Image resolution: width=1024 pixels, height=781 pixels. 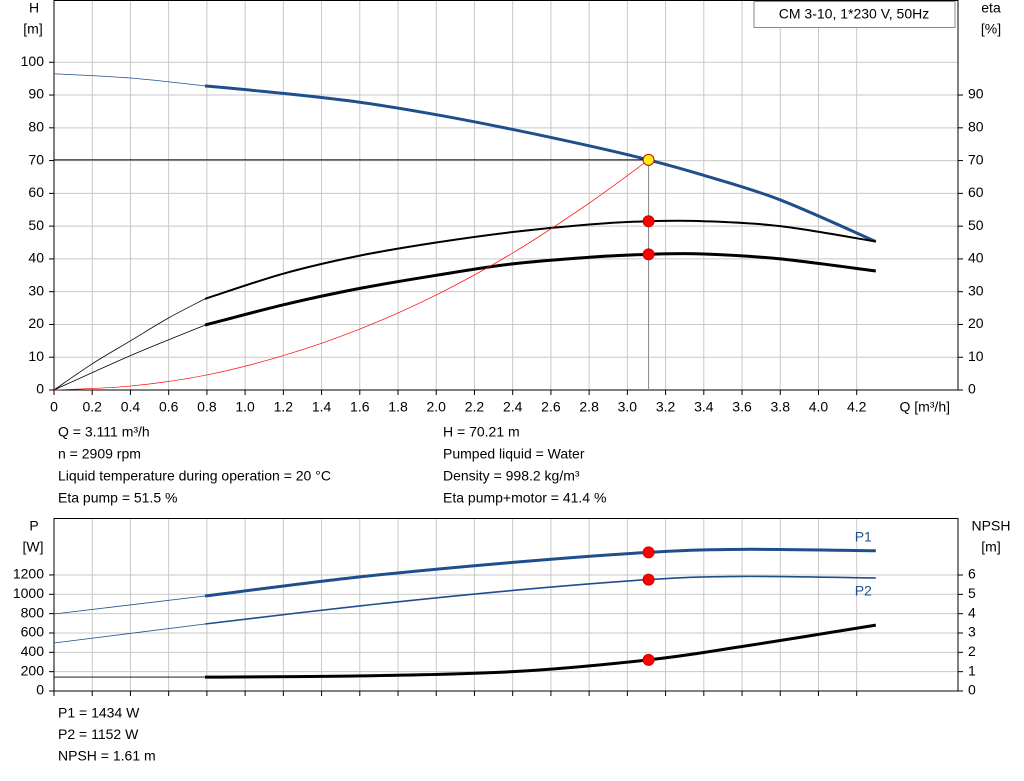 What do you see at coordinates (284, 407) in the screenshot?
I see `x-tick-label: 1.2` at bounding box center [284, 407].